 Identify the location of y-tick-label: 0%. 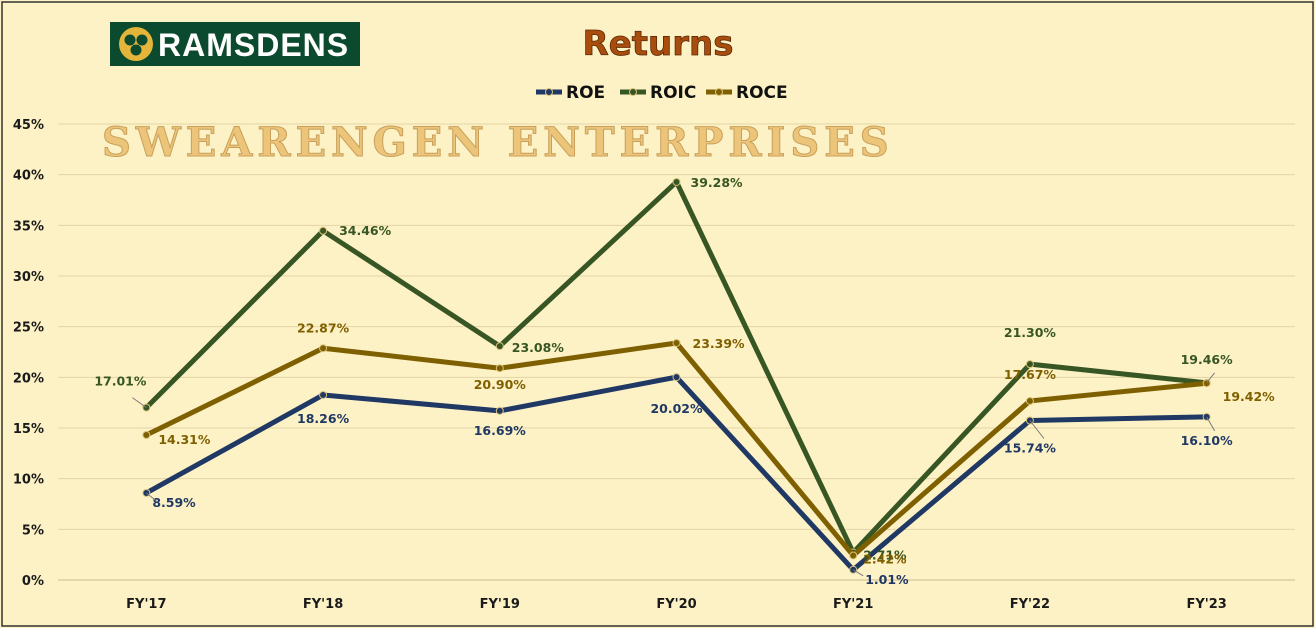
(33, 581).